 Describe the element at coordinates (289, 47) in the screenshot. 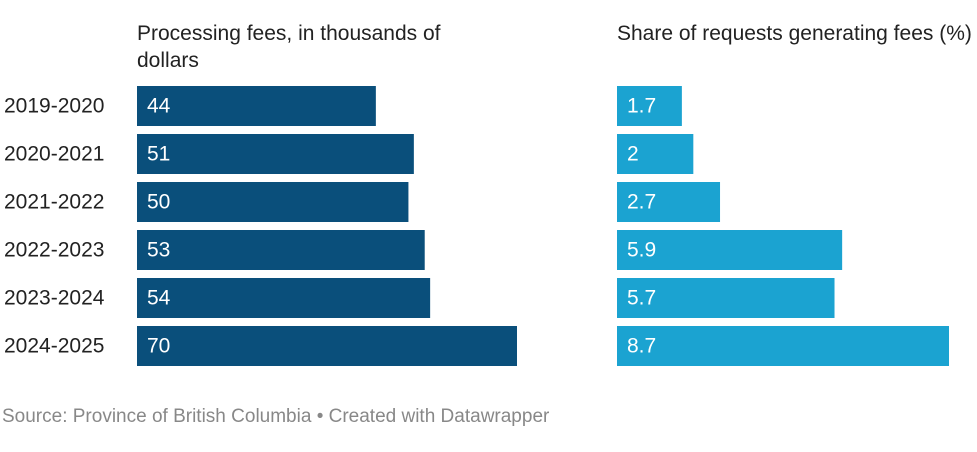

I see `panel-title: Processing fees, in thousands of dollars` at that location.